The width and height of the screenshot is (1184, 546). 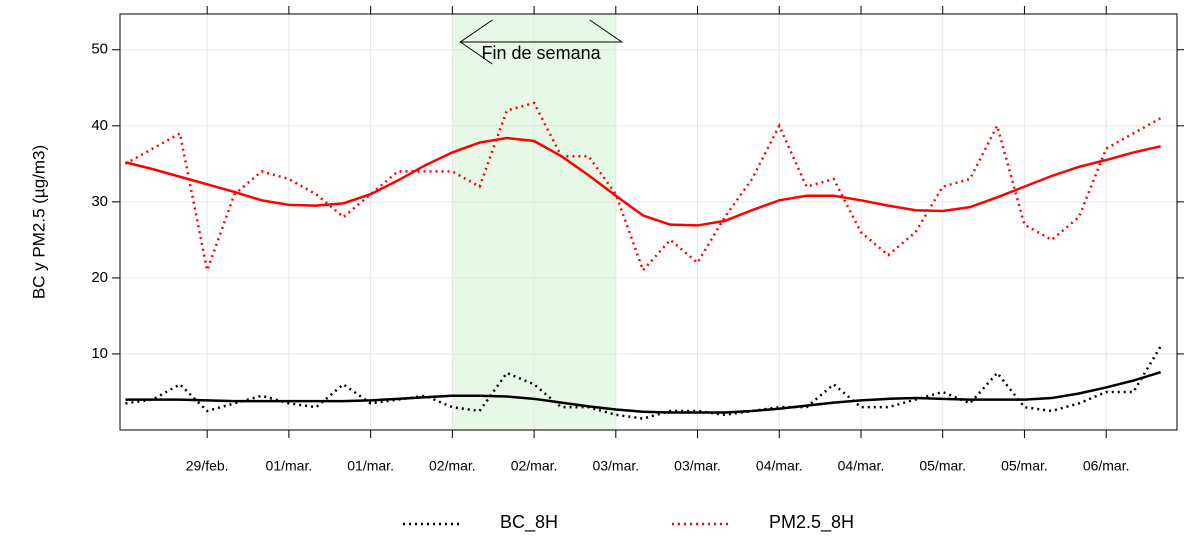 What do you see at coordinates (38, 222) in the screenshot?
I see `y-axis-label: BC y PM2.5 (µg/m3)` at bounding box center [38, 222].